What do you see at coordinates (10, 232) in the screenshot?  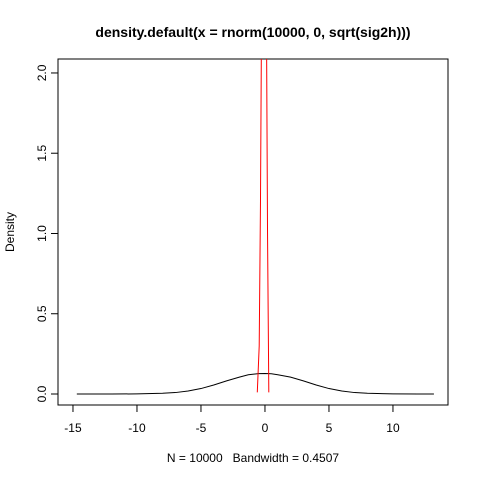 I see `y-axis-label: Density` at bounding box center [10, 232].